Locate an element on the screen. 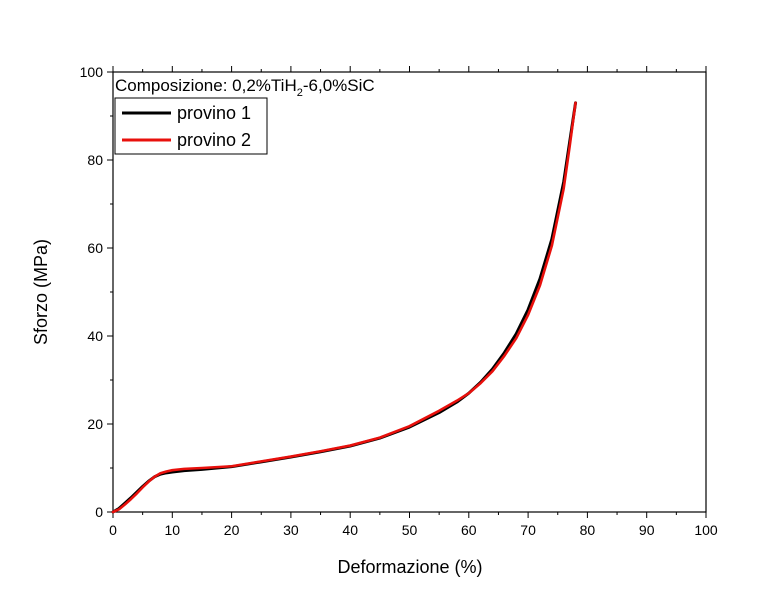 This screenshot has width=784, height=615. x-tick-label: 50 is located at coordinates (410, 530).